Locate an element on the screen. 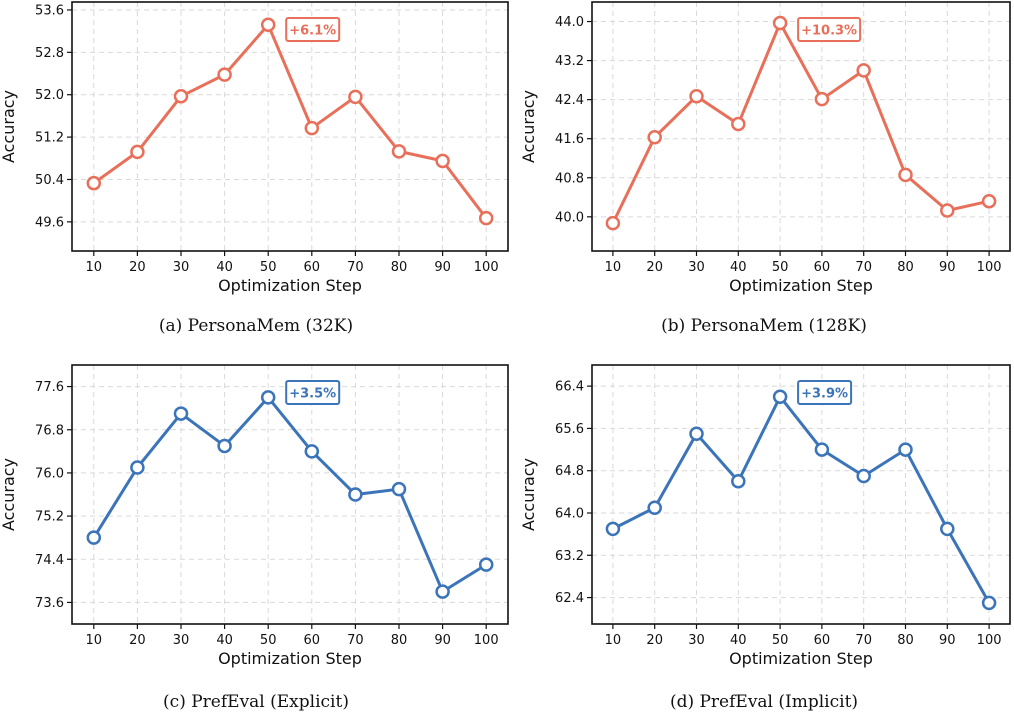  y-tick-label: 51.2 is located at coordinates (49, 138).